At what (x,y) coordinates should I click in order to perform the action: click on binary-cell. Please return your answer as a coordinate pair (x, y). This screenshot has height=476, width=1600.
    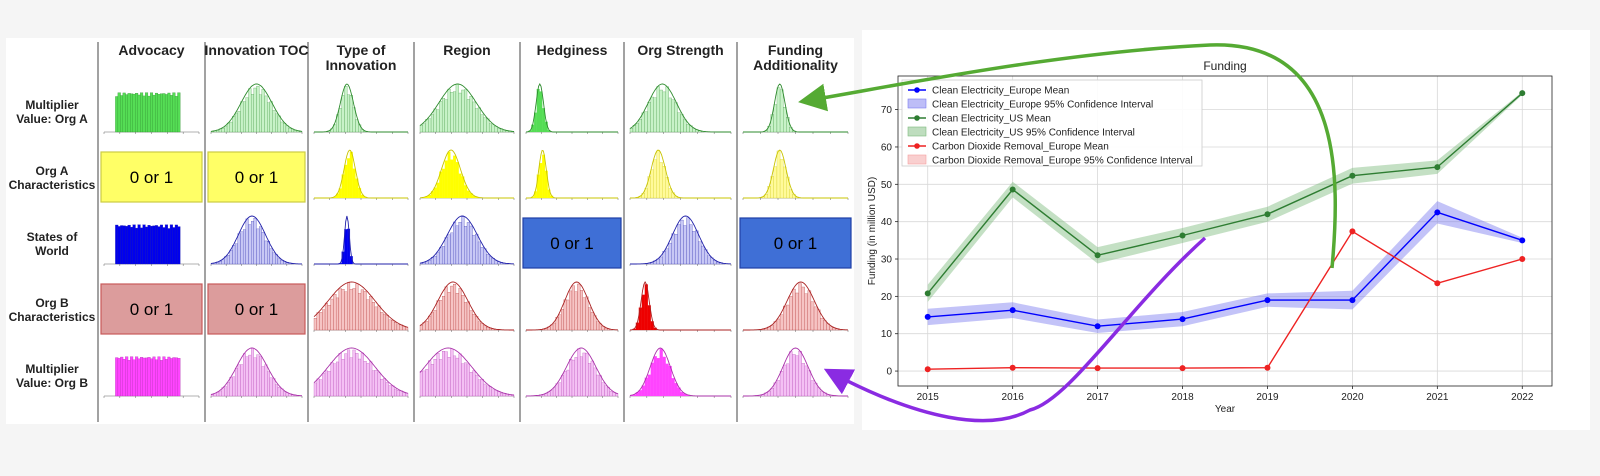
    Looking at the image, I should click on (256, 177).